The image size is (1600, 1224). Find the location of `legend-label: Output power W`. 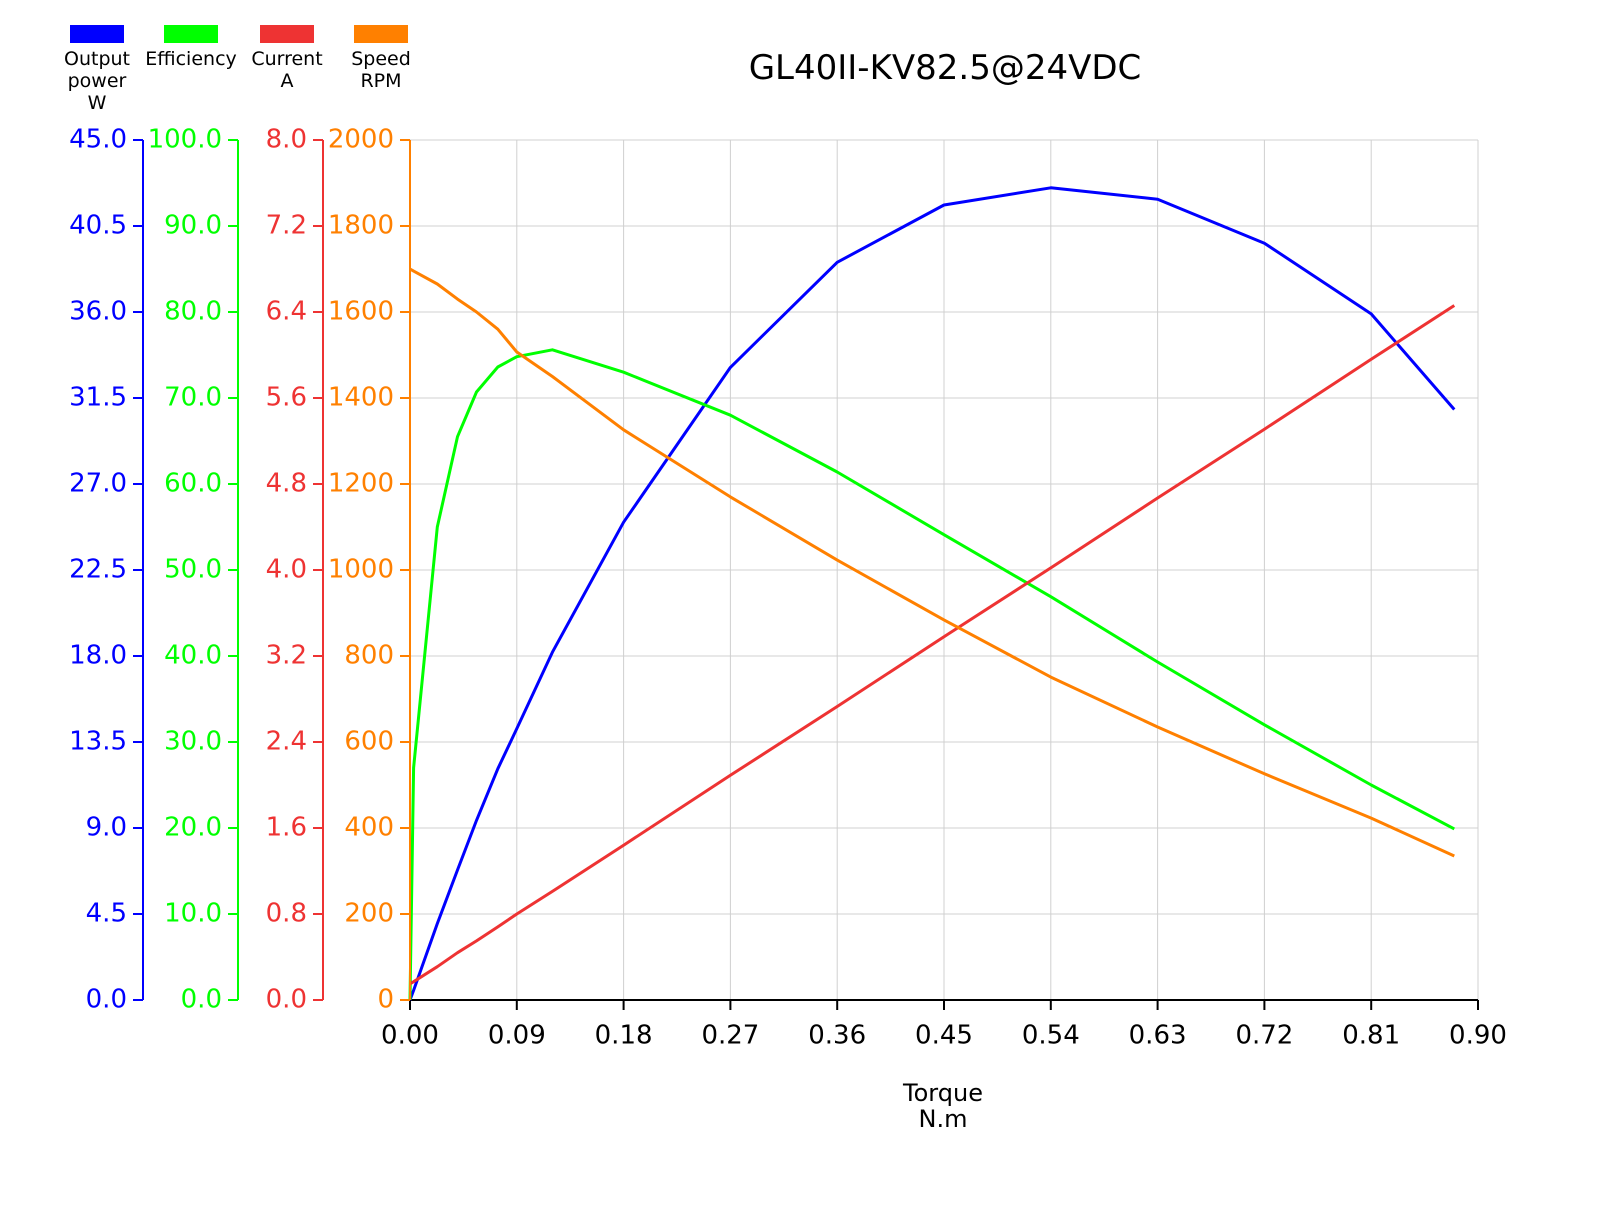

legend-label: Output power W is located at coordinates (97, 81).